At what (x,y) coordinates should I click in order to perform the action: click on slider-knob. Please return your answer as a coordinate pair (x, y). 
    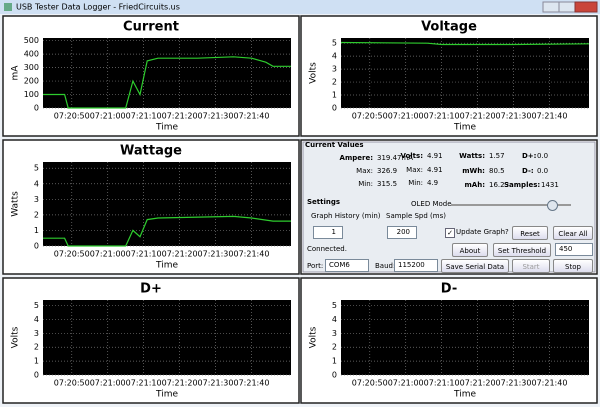
    Looking at the image, I should click on (552, 205).